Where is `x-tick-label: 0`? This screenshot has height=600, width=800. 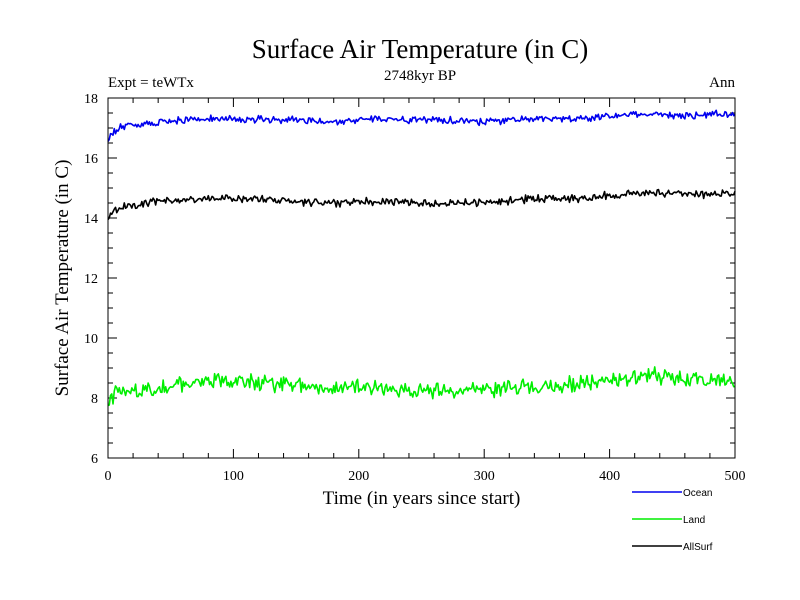 x-tick-label: 0 is located at coordinates (108, 476).